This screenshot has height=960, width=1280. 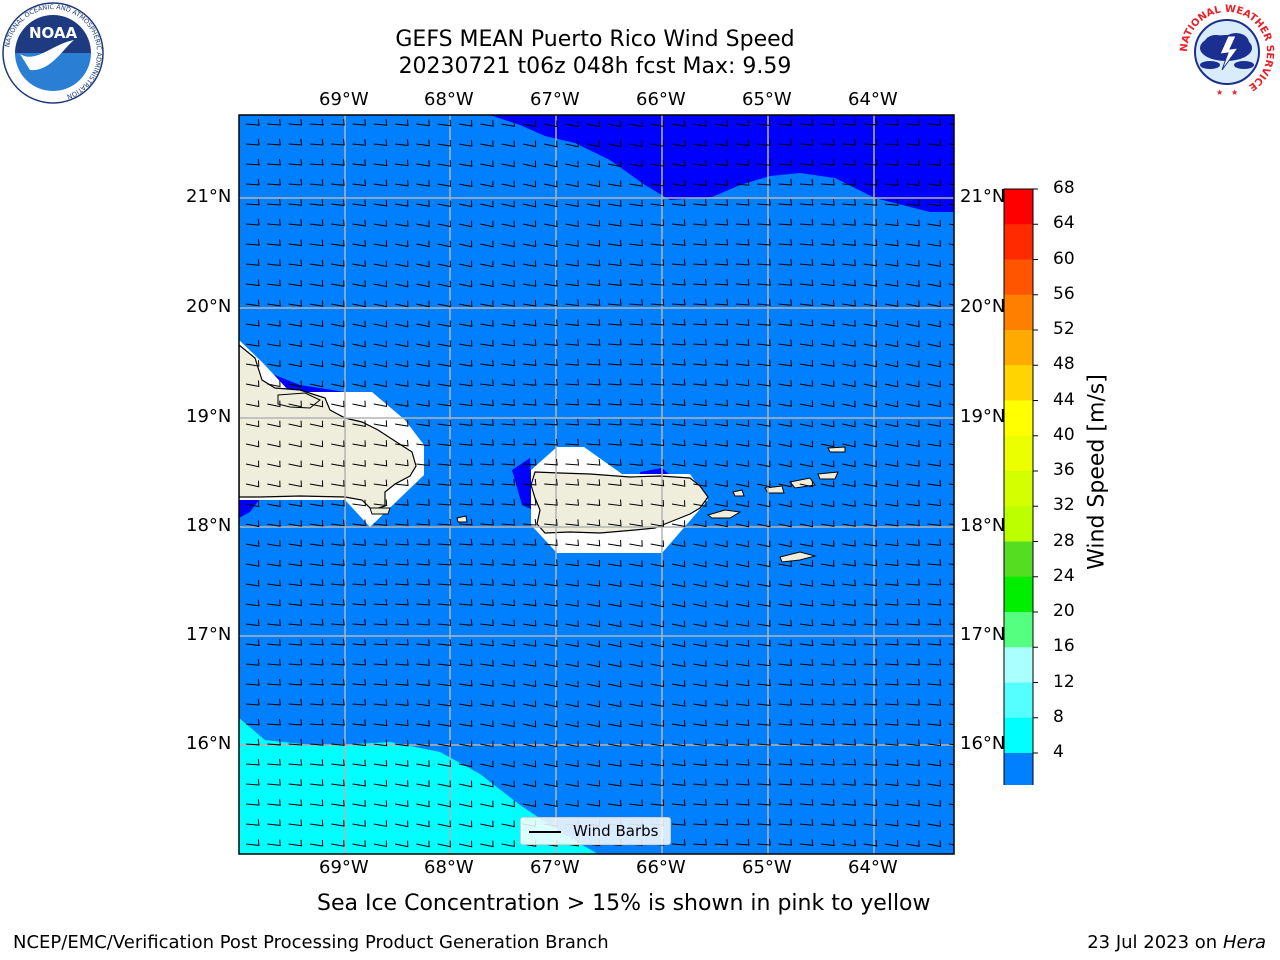 What do you see at coordinates (1064, 505) in the screenshot?
I see `colorbar-tick-label: 32` at bounding box center [1064, 505].